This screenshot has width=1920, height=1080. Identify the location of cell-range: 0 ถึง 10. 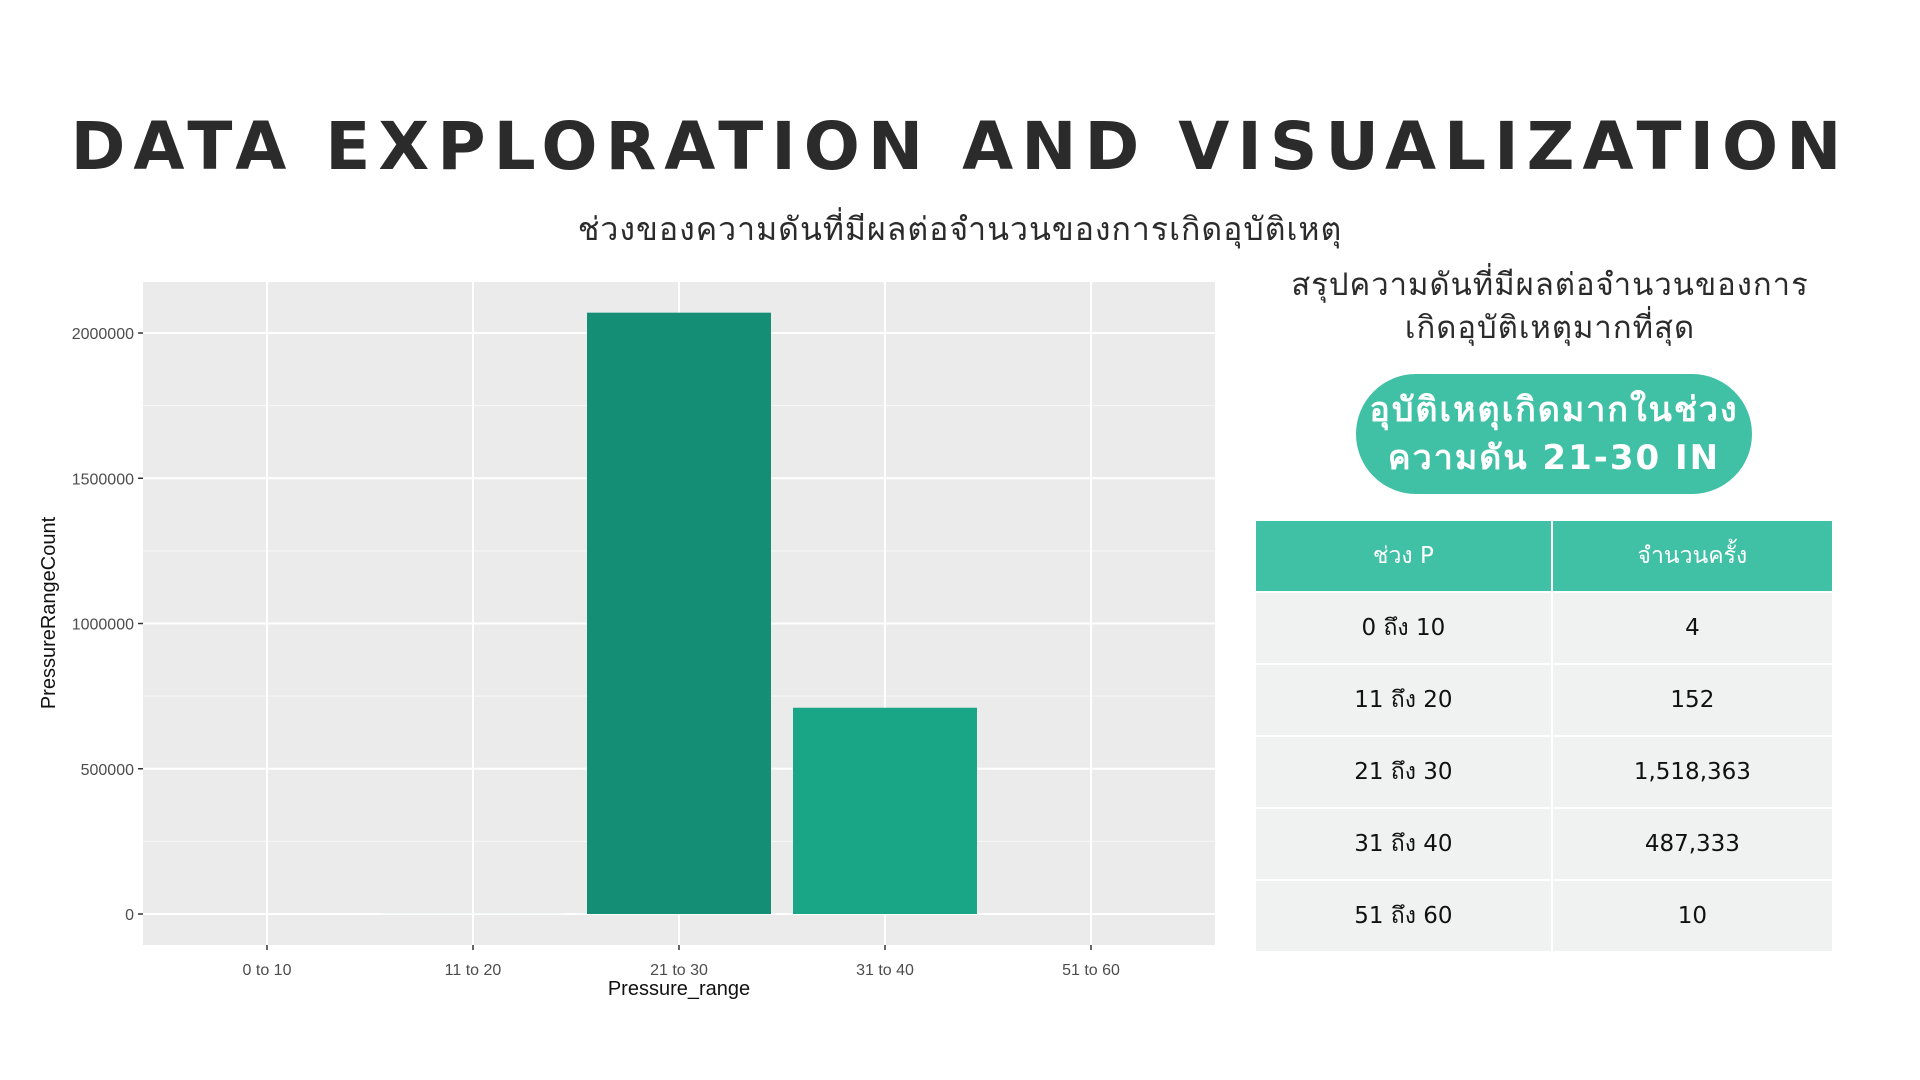
(1404, 628).